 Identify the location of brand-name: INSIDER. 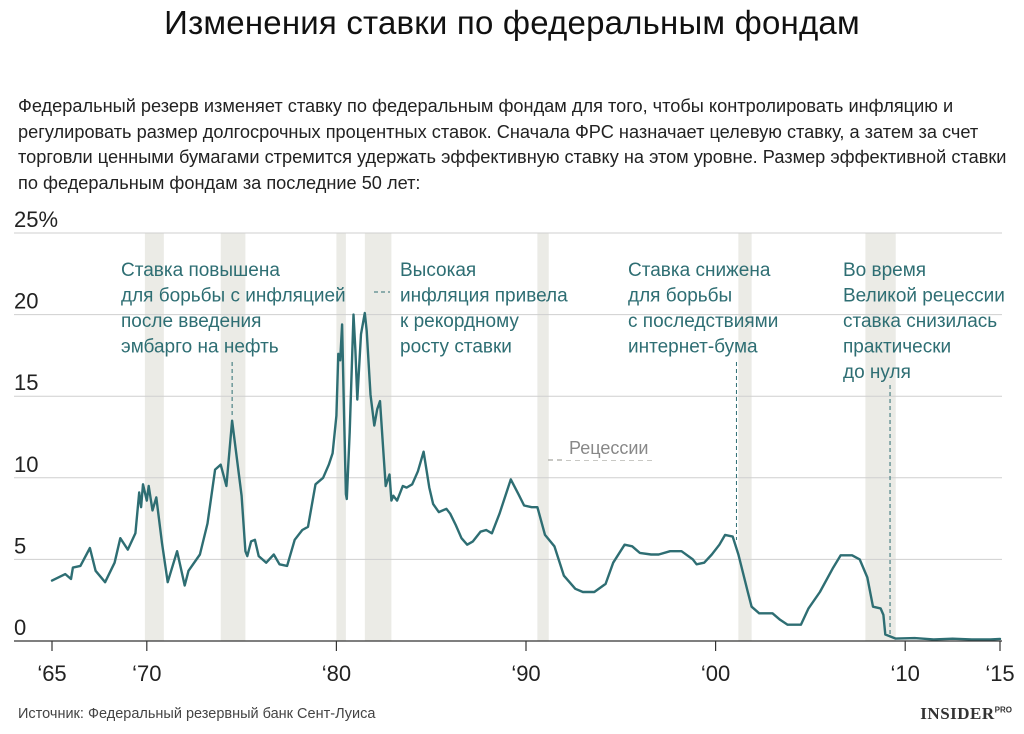
(957, 713).